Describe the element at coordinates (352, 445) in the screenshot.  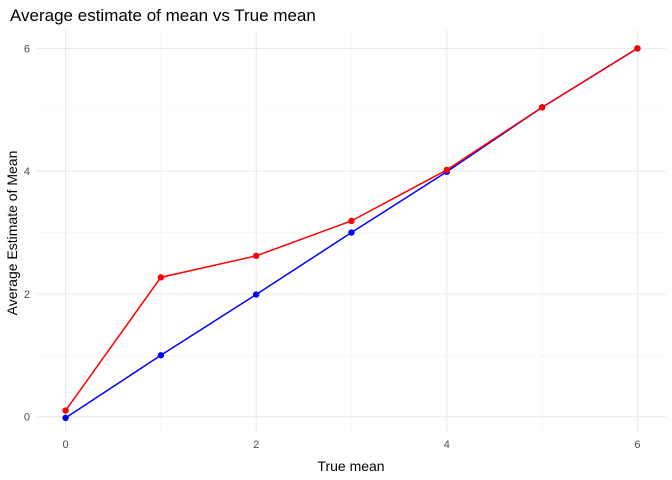
I see `x-axis-ticks: 0 2 4 6` at that location.